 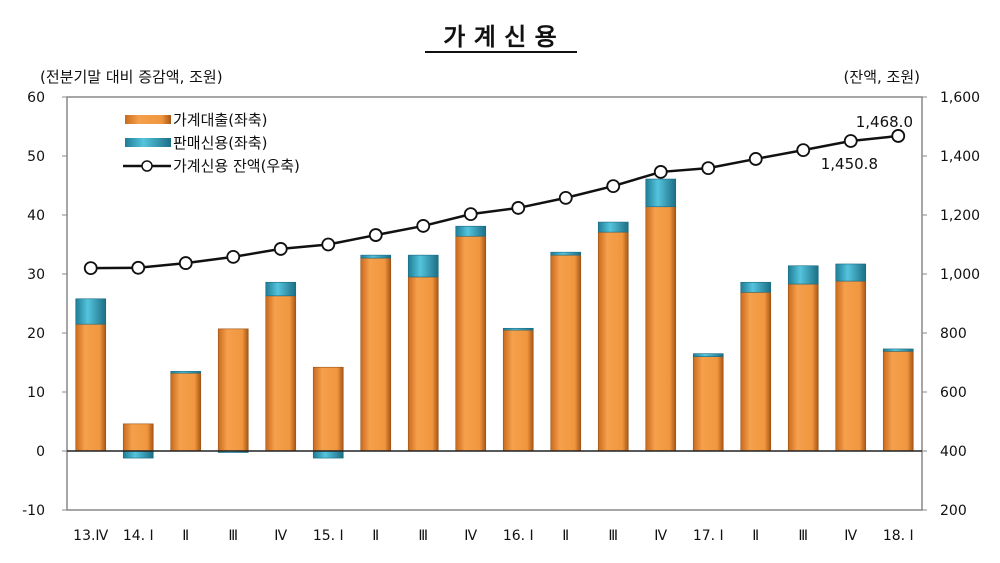 I want to click on legend-label: 가계대출(좌축), so click(x=220, y=120).